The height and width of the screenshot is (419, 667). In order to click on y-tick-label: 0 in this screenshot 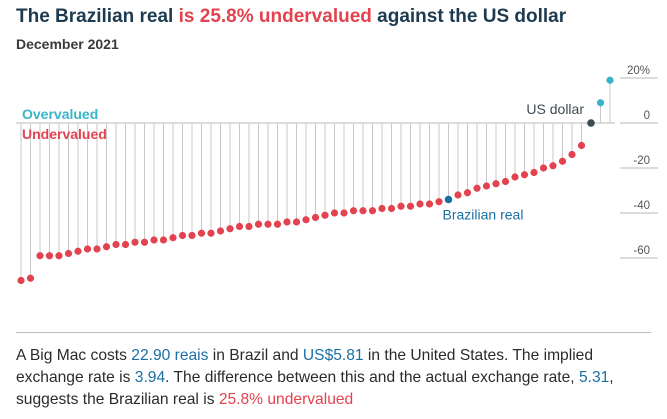, I will do `click(647, 116)`.